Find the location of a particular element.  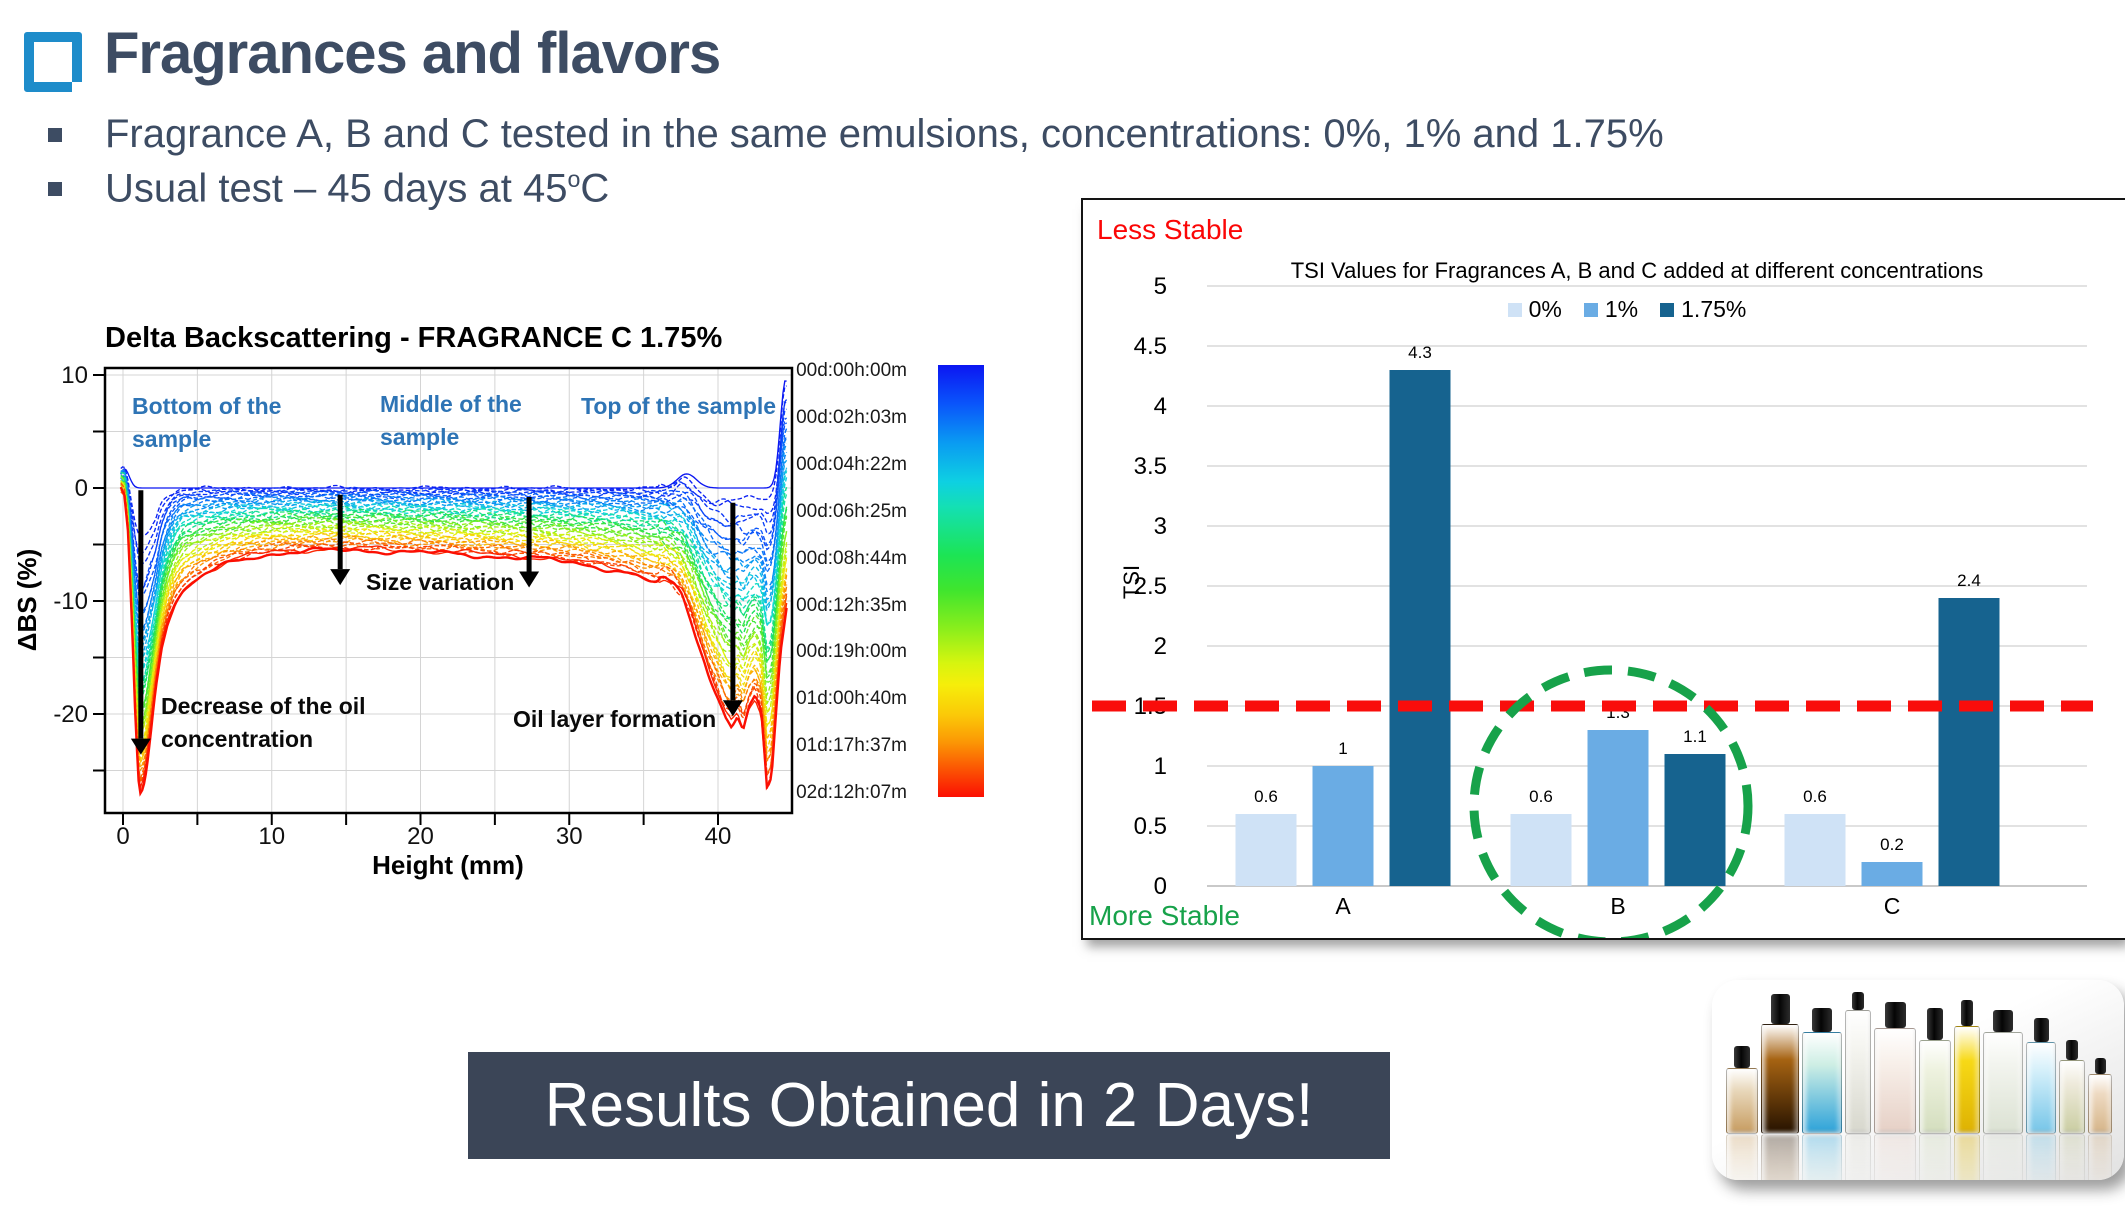

tsi-y-tick-label: 3 is located at coordinates (1160, 526).